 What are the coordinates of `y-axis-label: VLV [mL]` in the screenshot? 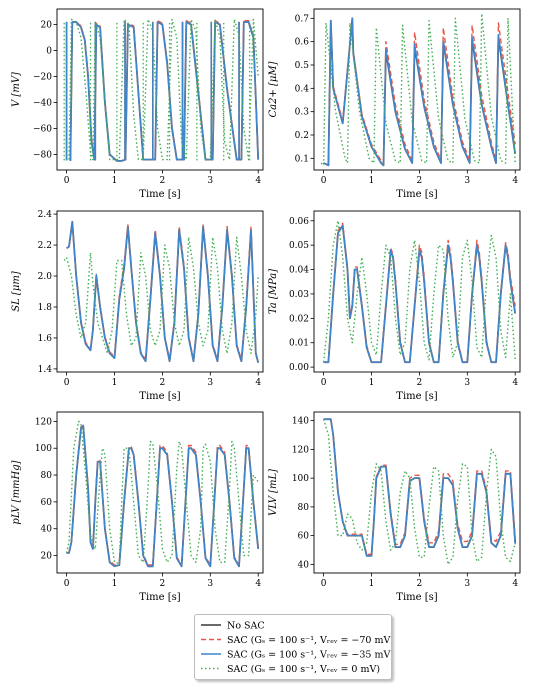 It's located at (273, 492).